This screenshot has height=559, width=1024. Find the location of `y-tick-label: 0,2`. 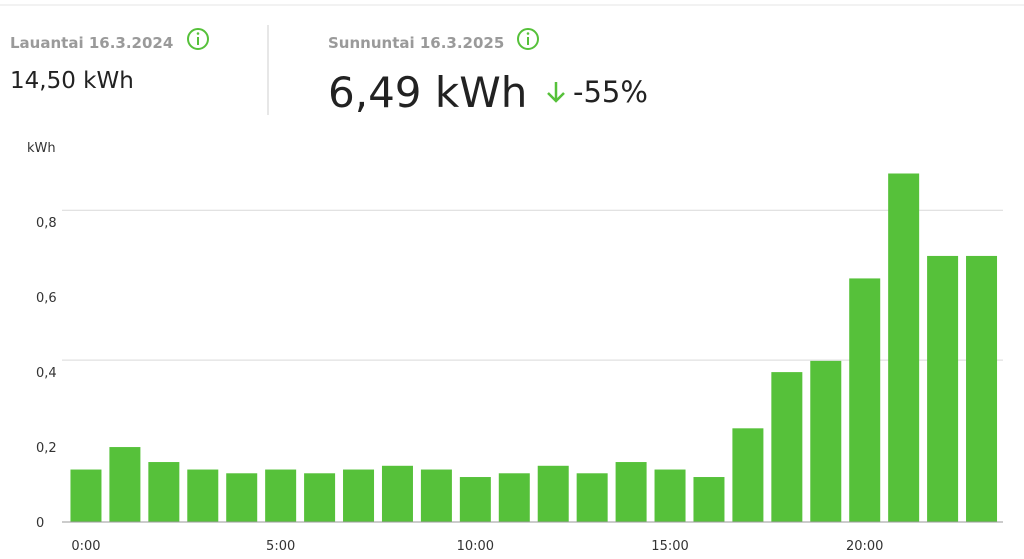

y-tick-label: 0,2 is located at coordinates (46, 448).